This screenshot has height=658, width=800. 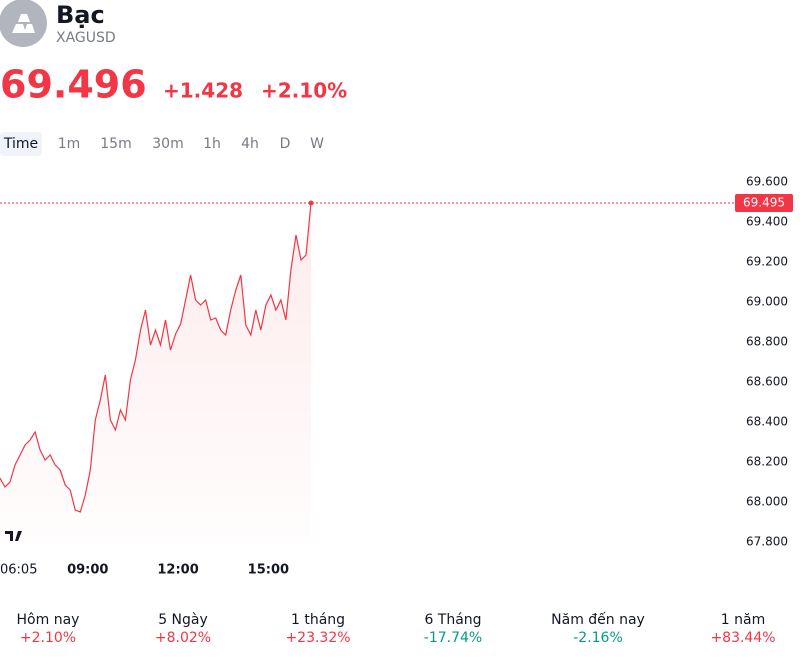 What do you see at coordinates (743, 620) in the screenshot?
I see `period-label: 1 năm` at bounding box center [743, 620].